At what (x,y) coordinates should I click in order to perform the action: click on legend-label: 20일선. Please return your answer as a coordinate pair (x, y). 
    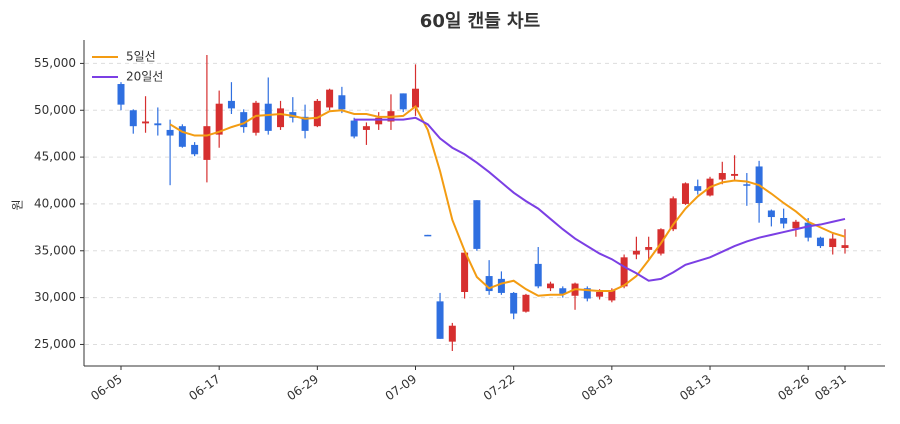
    Looking at the image, I should click on (144, 77).